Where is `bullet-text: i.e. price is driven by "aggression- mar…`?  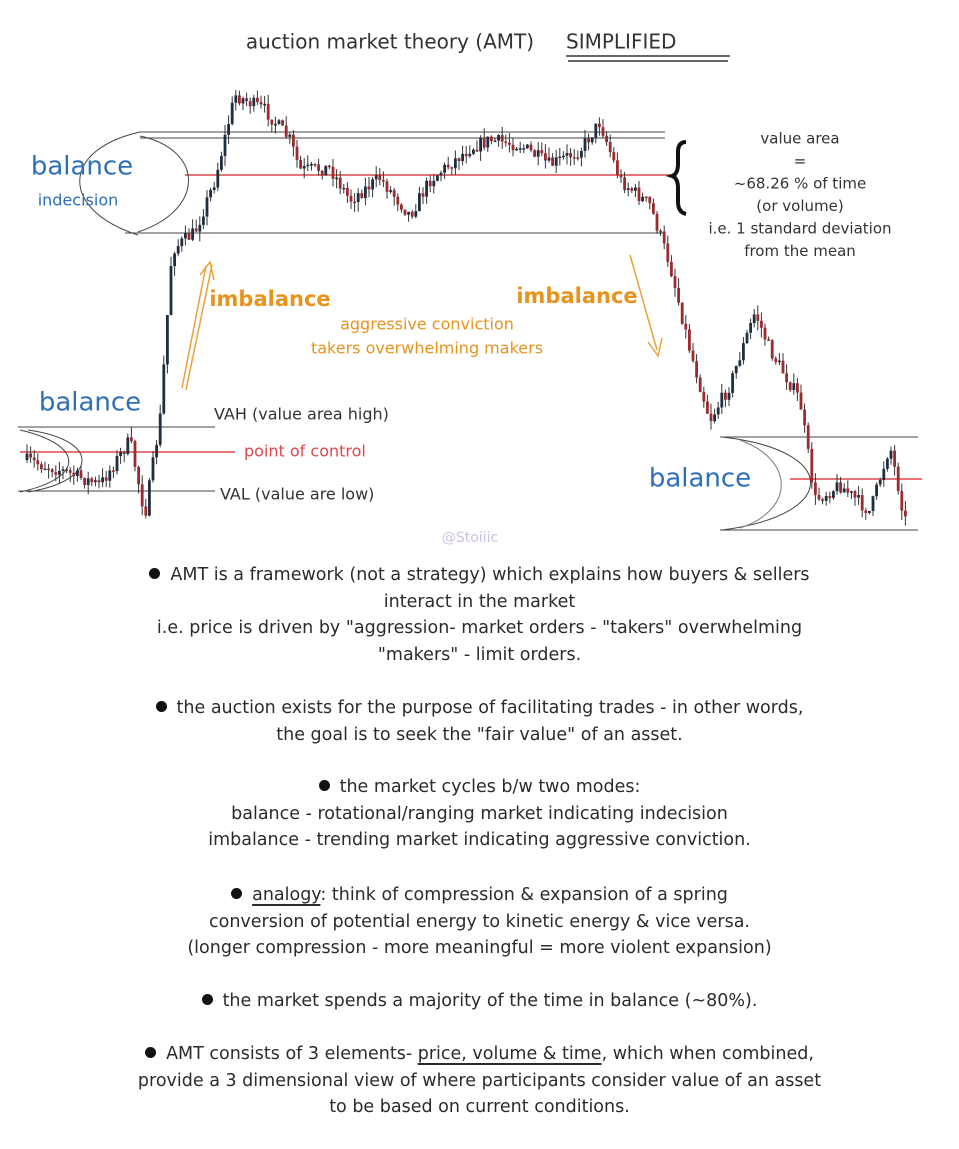 bullet-text: i.e. price is driven by "aggression- mar… is located at coordinates (479, 628).